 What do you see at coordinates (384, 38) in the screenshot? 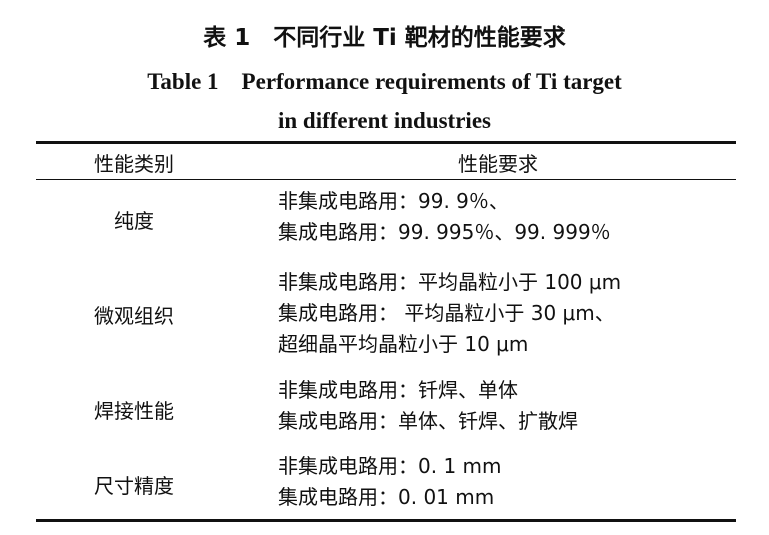
I see `table-caption-chinese: 表 1 不同行业 Ti 靶材的性能要求` at bounding box center [384, 38].